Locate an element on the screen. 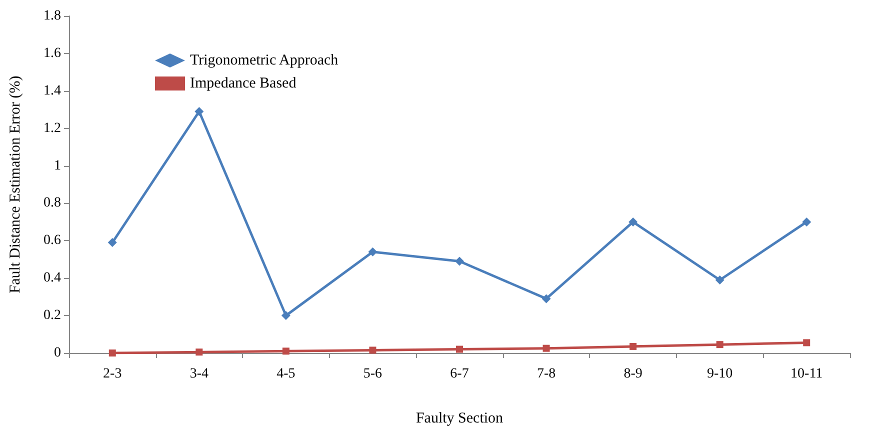 The width and height of the screenshot is (870, 433). y-tick-label: 0.8 is located at coordinates (52, 203).